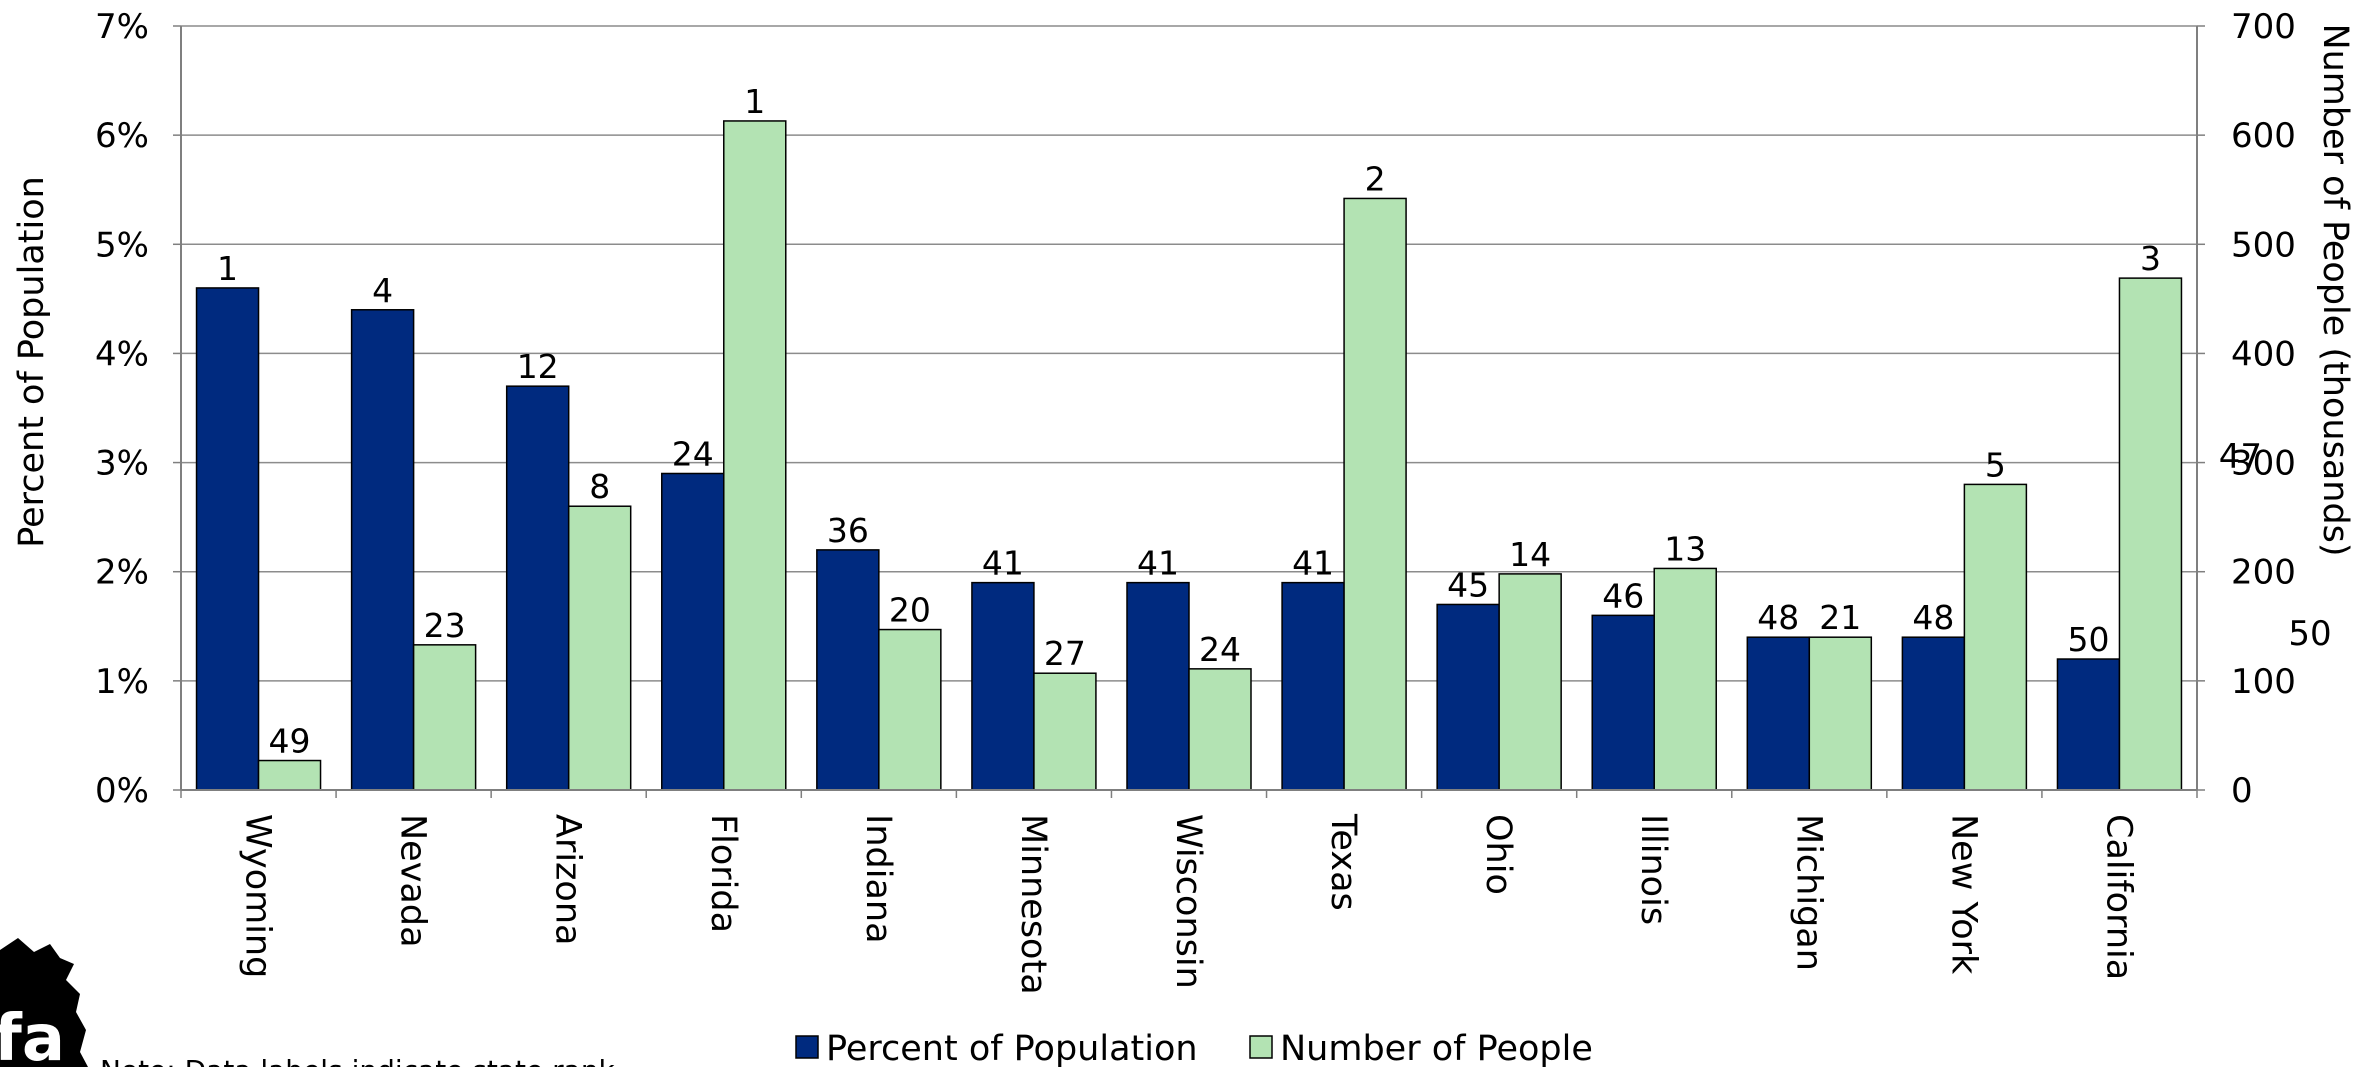  I want to click on y2-axis-title: Number of People (thousands), so click(2335, 289).